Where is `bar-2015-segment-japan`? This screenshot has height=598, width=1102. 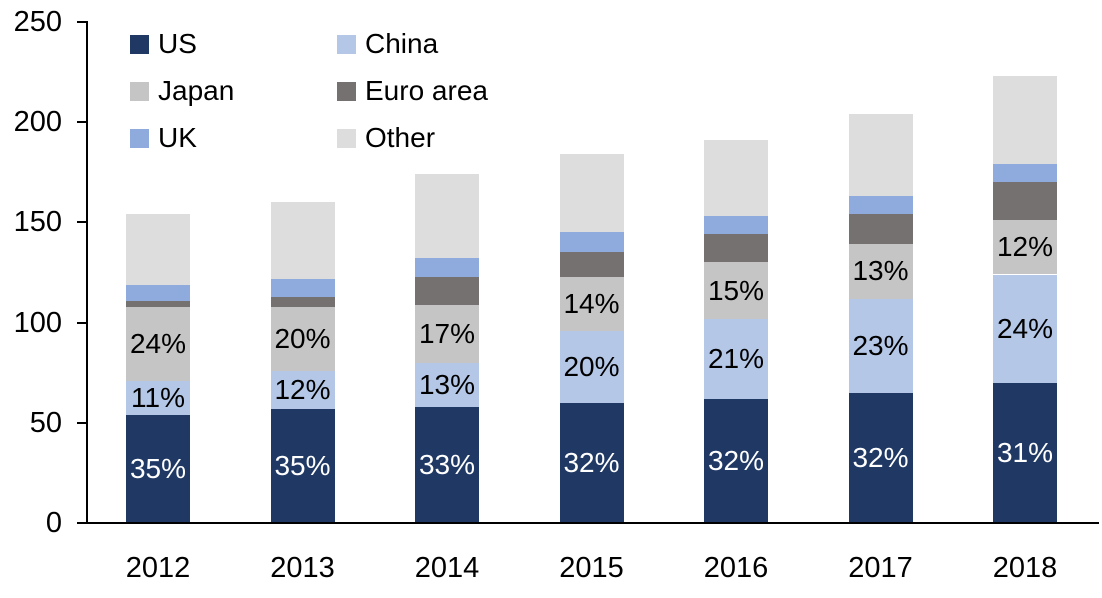 bar-2015-segment-japan is located at coordinates (591, 303).